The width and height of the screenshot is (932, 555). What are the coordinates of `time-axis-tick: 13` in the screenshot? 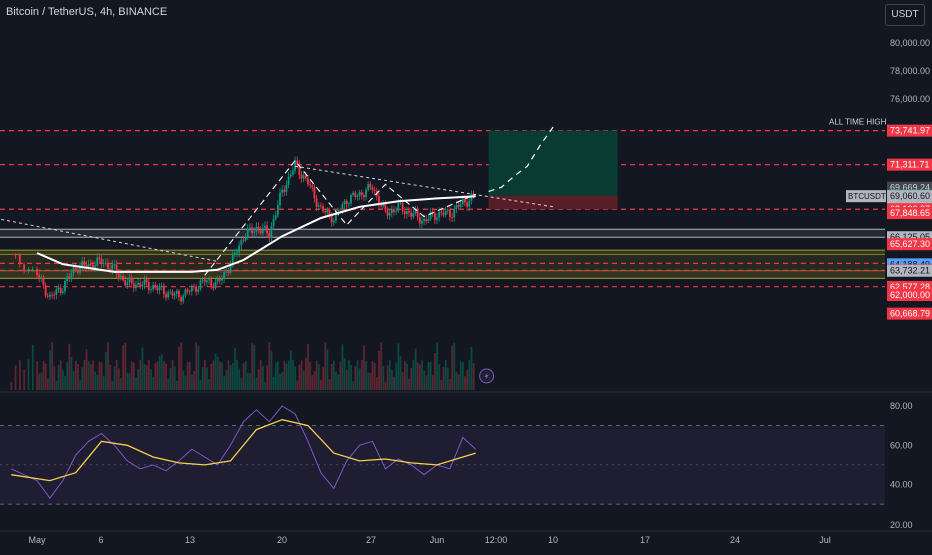 It's located at (190, 540).